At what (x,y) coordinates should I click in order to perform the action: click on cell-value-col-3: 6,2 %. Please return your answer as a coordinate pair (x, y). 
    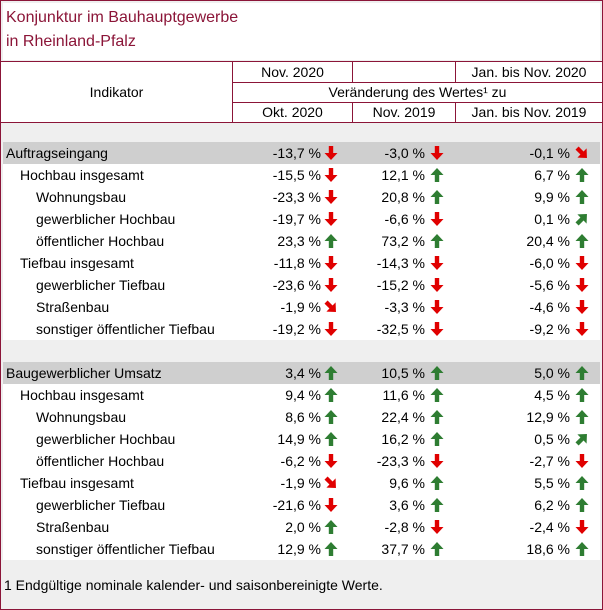
    Looking at the image, I should click on (552, 505).